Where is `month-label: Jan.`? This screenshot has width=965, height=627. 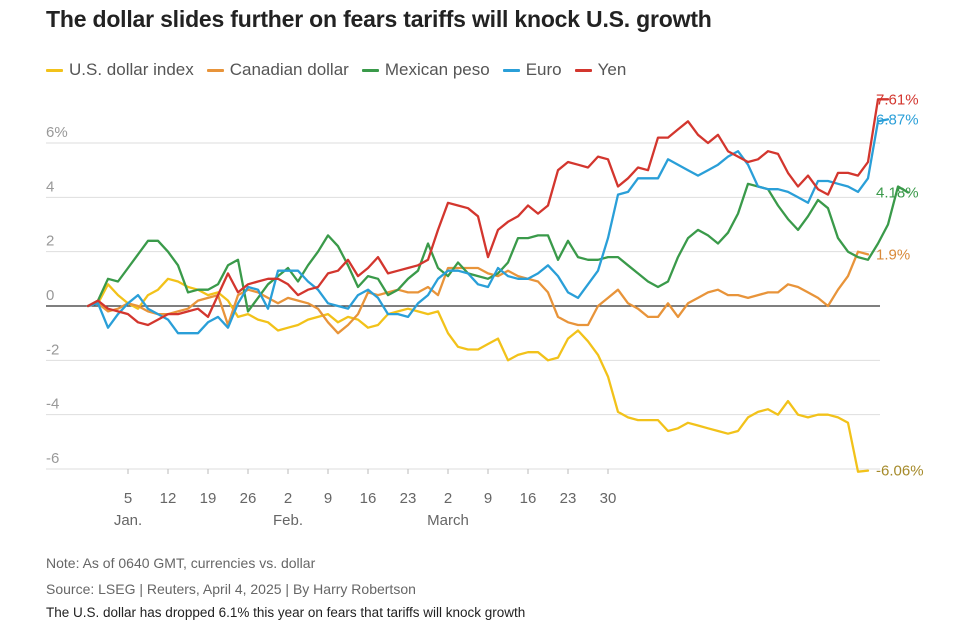 month-label: Jan. is located at coordinates (128, 520).